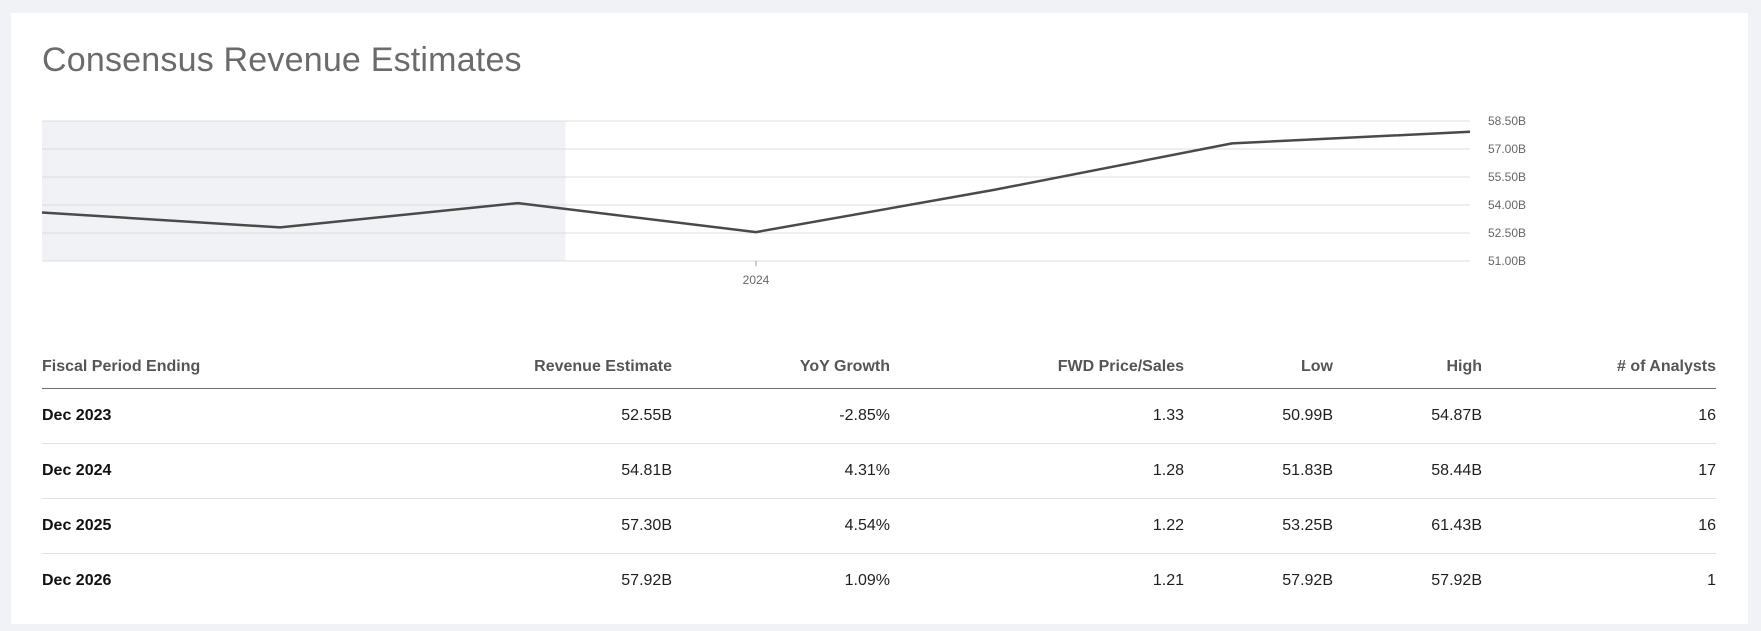  I want to click on revenue-series-line, so click(756, 182).